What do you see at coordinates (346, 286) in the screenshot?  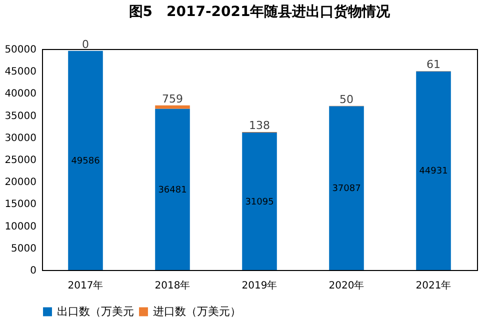 I see `x-tick-label: 2020年` at bounding box center [346, 286].